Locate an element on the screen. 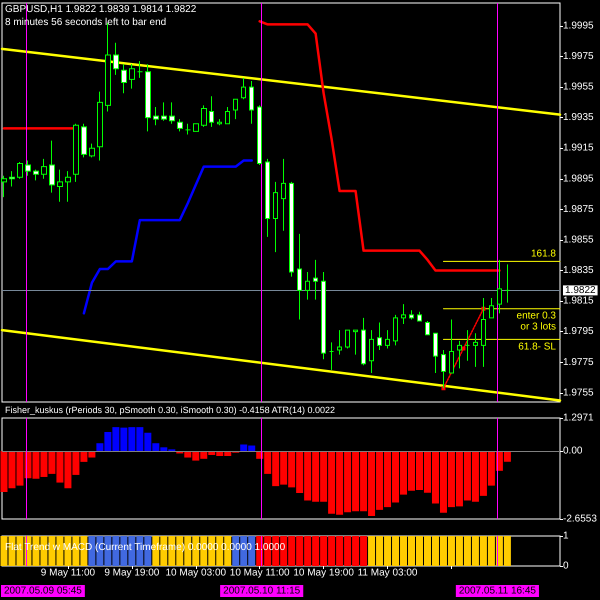 The image size is (600, 600). chart-title: Fisher_kuskus (rPeriods 30, pSmooth 0.30, iSmooth 0.30) -0.4158 ATR(14) 0.0022 is located at coordinates (170, 410).